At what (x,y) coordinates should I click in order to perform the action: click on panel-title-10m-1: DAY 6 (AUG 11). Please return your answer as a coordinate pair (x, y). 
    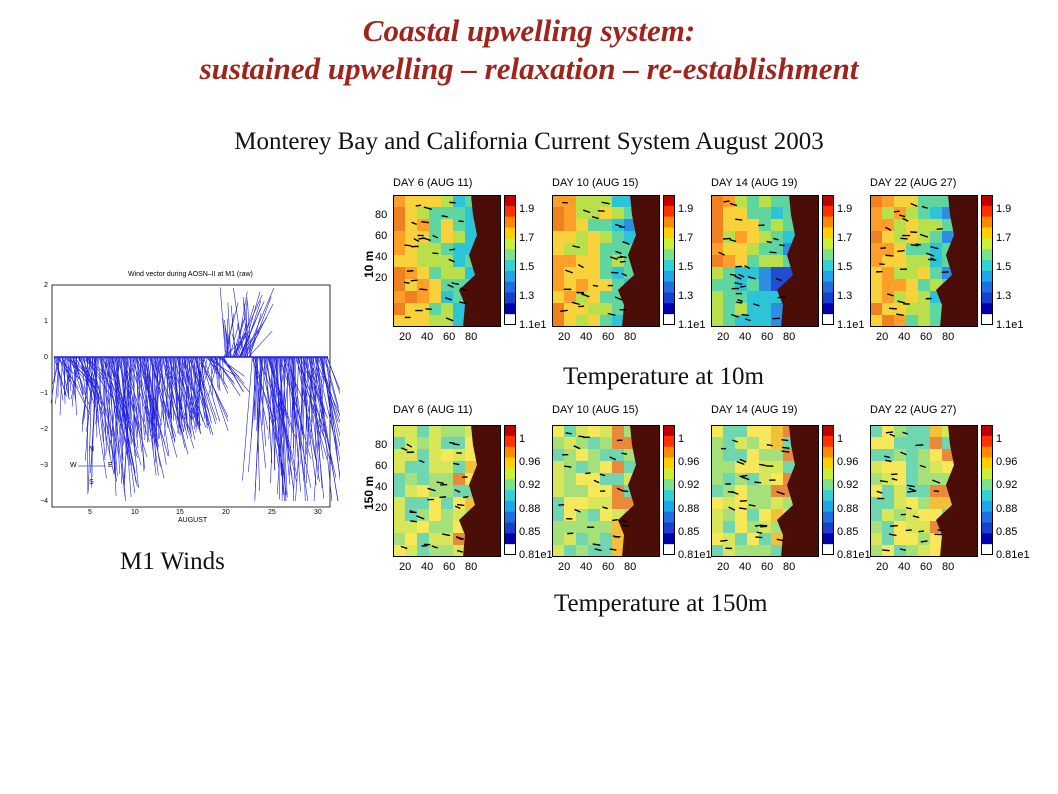
    Looking at the image, I should click on (433, 183).